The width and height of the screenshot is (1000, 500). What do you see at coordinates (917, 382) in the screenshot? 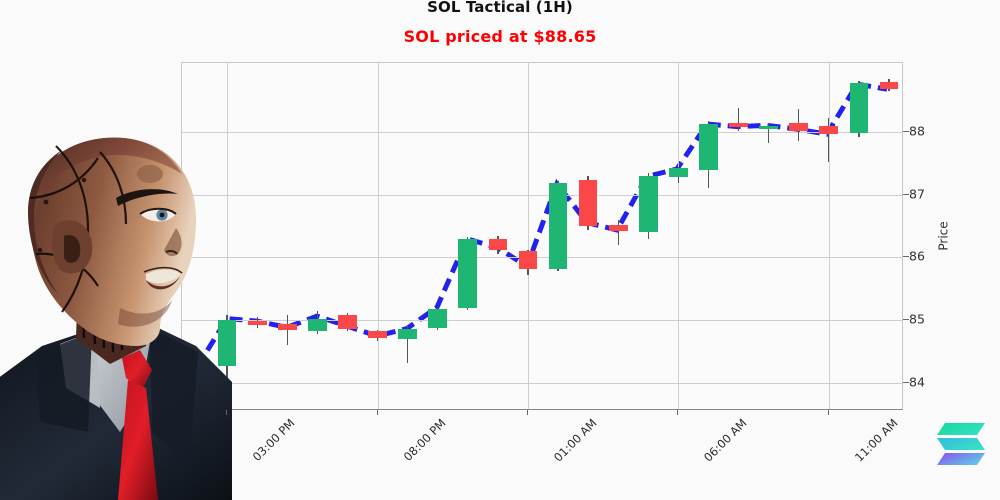
I see `y-tick-label: 84` at bounding box center [917, 382].